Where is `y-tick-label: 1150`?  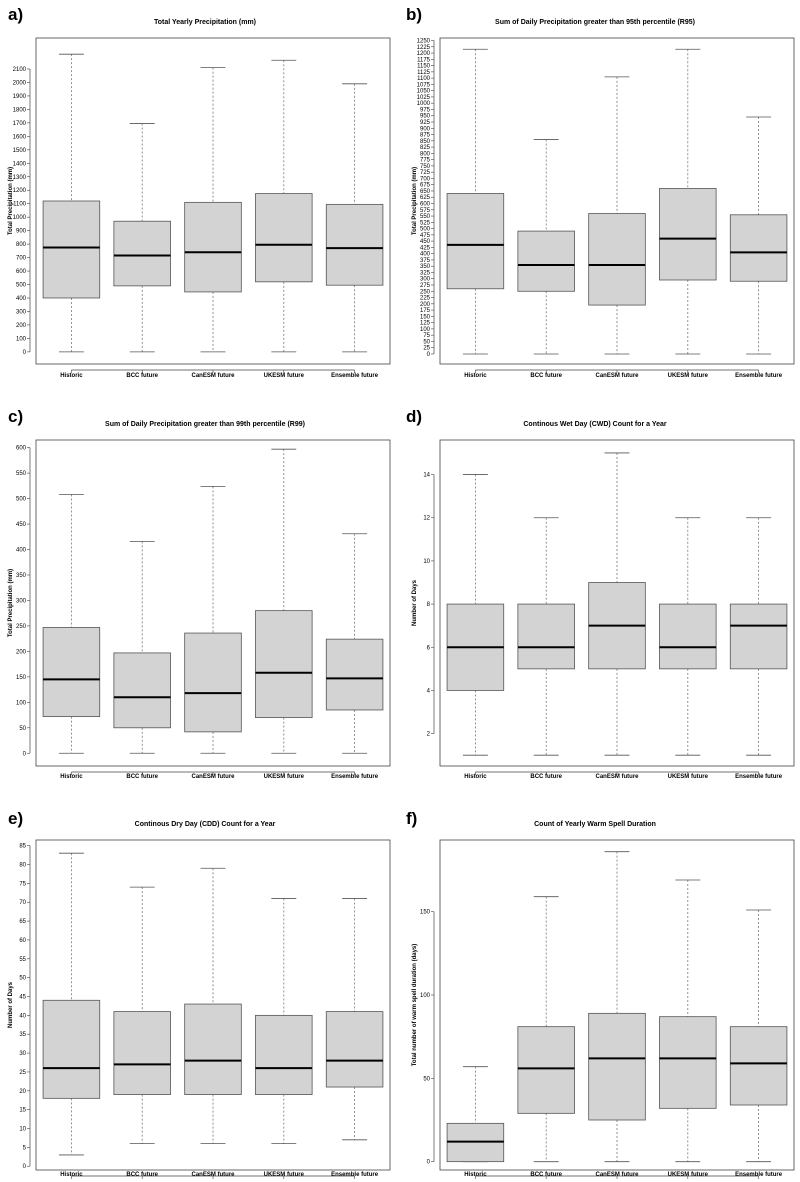 y-tick-label: 1150 is located at coordinates (424, 67).